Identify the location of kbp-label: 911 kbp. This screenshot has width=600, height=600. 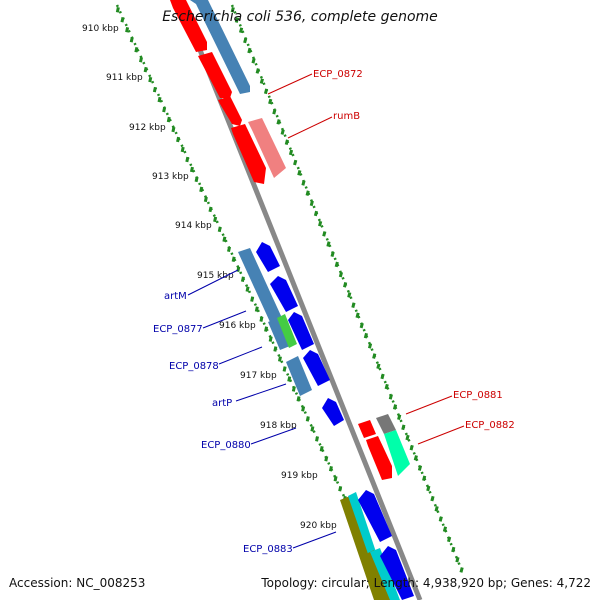
(124, 78).